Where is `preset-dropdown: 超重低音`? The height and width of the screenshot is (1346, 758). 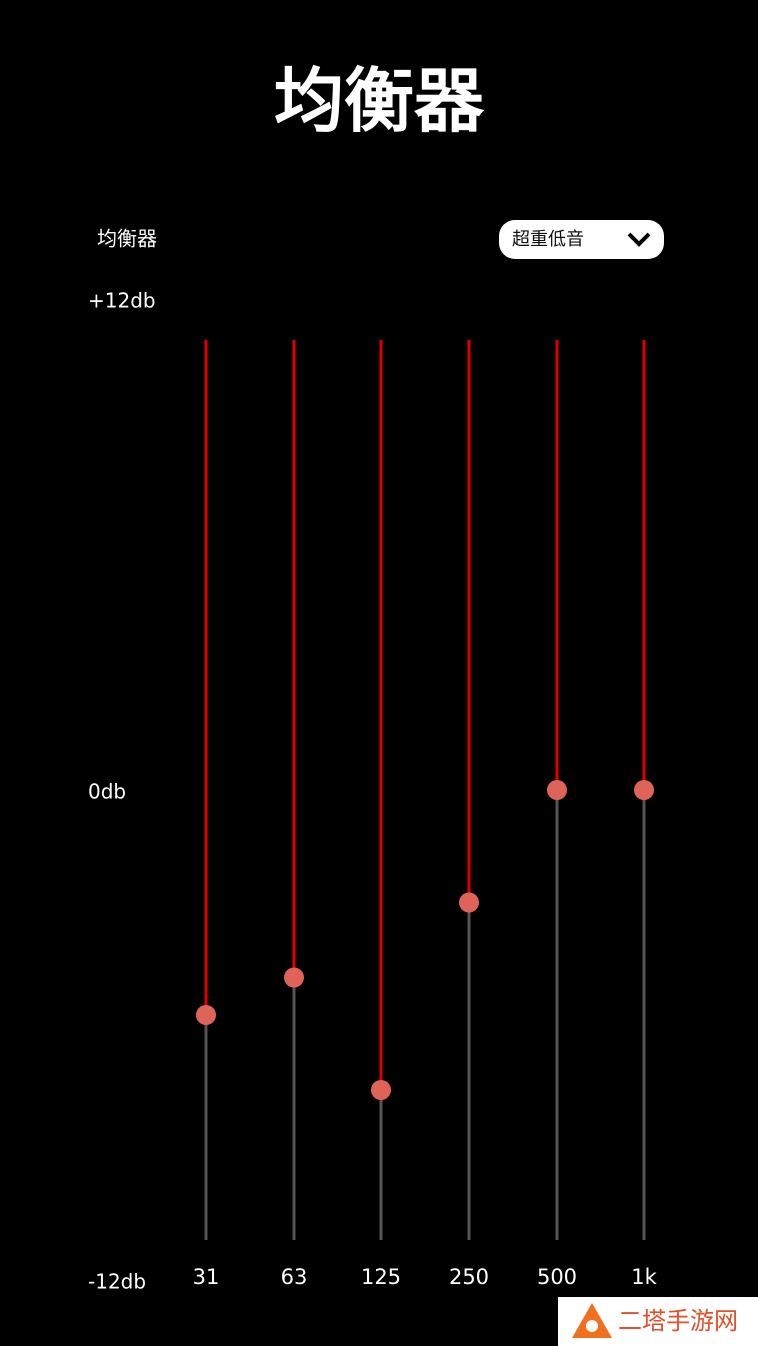
preset-dropdown: 超重低音 is located at coordinates (581, 239).